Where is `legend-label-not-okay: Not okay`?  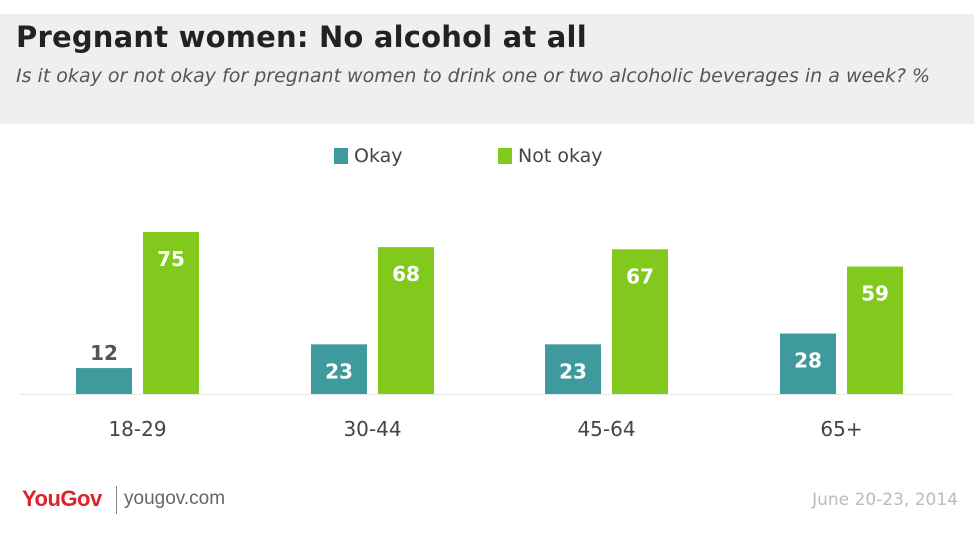
legend-label-not-okay: Not okay is located at coordinates (560, 156).